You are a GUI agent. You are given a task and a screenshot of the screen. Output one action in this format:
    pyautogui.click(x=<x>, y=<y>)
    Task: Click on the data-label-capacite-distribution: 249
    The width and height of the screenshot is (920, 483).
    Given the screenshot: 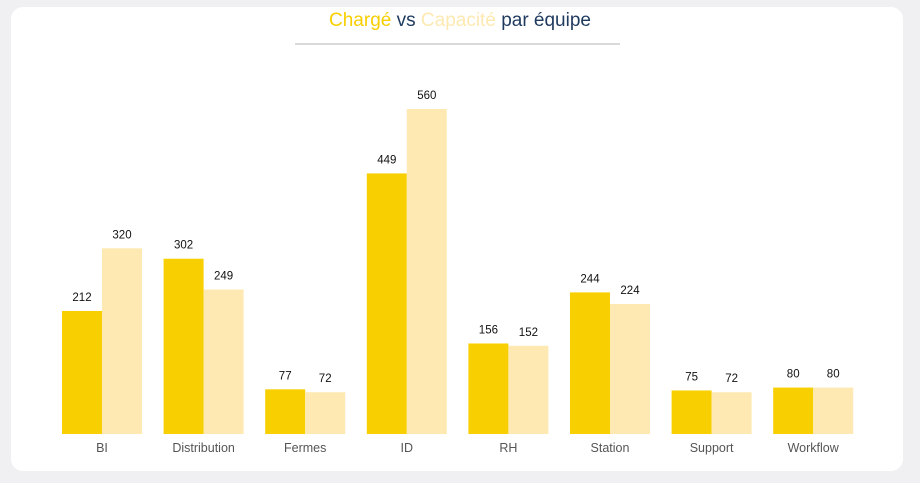 What is the action you would take?
    pyautogui.click(x=223, y=276)
    